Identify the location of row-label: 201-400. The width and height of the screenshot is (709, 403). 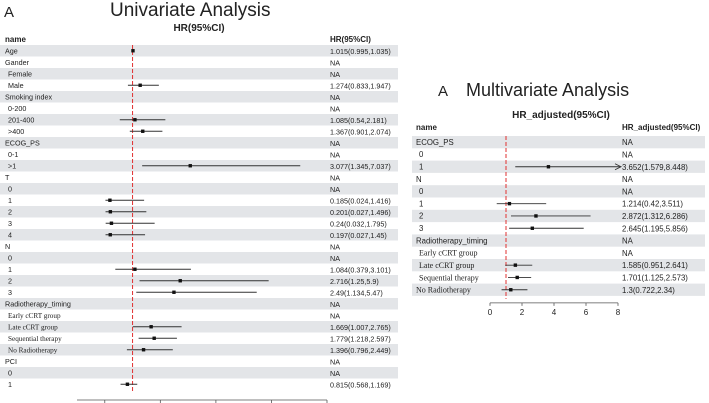
(21, 119).